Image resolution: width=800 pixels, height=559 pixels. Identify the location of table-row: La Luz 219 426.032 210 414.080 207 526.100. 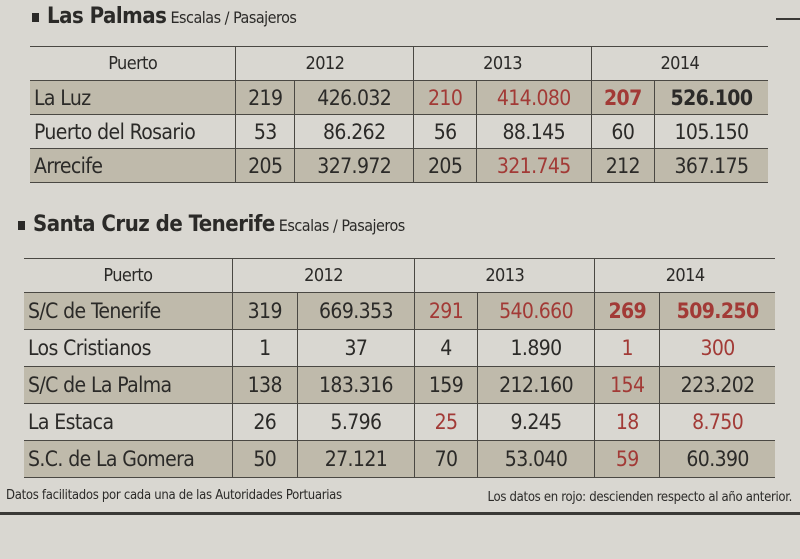
(399, 97).